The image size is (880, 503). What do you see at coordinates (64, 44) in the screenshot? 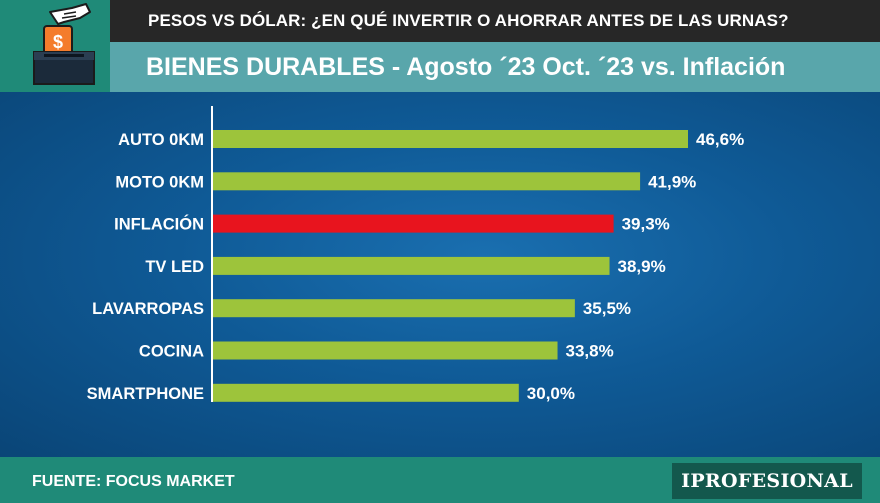
I see `hand-coin-ballot-box-icon: $` at bounding box center [64, 44].